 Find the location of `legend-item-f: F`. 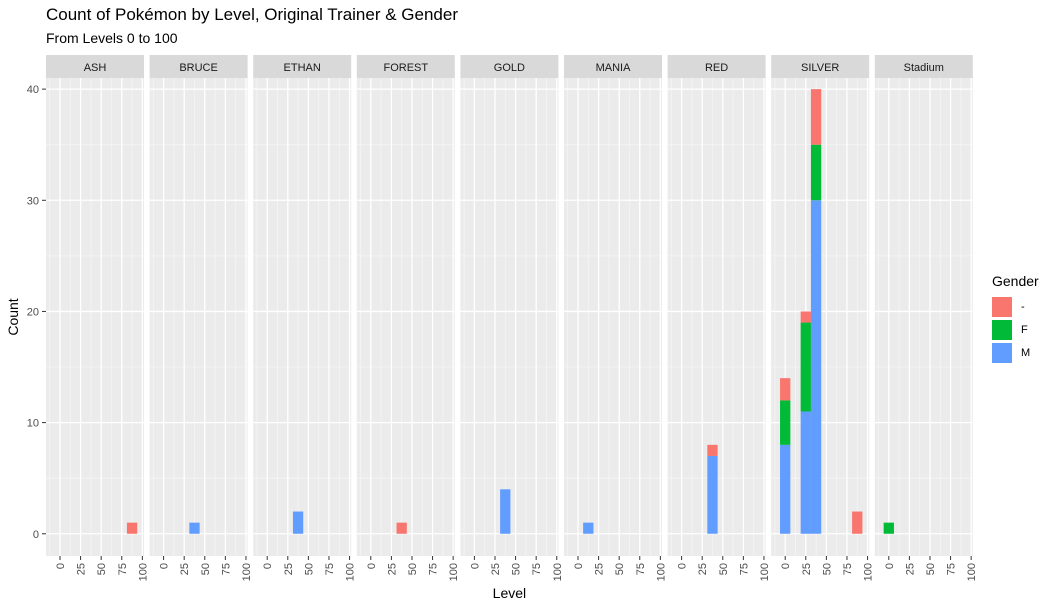

legend-item-f: F is located at coordinates (1015, 329).